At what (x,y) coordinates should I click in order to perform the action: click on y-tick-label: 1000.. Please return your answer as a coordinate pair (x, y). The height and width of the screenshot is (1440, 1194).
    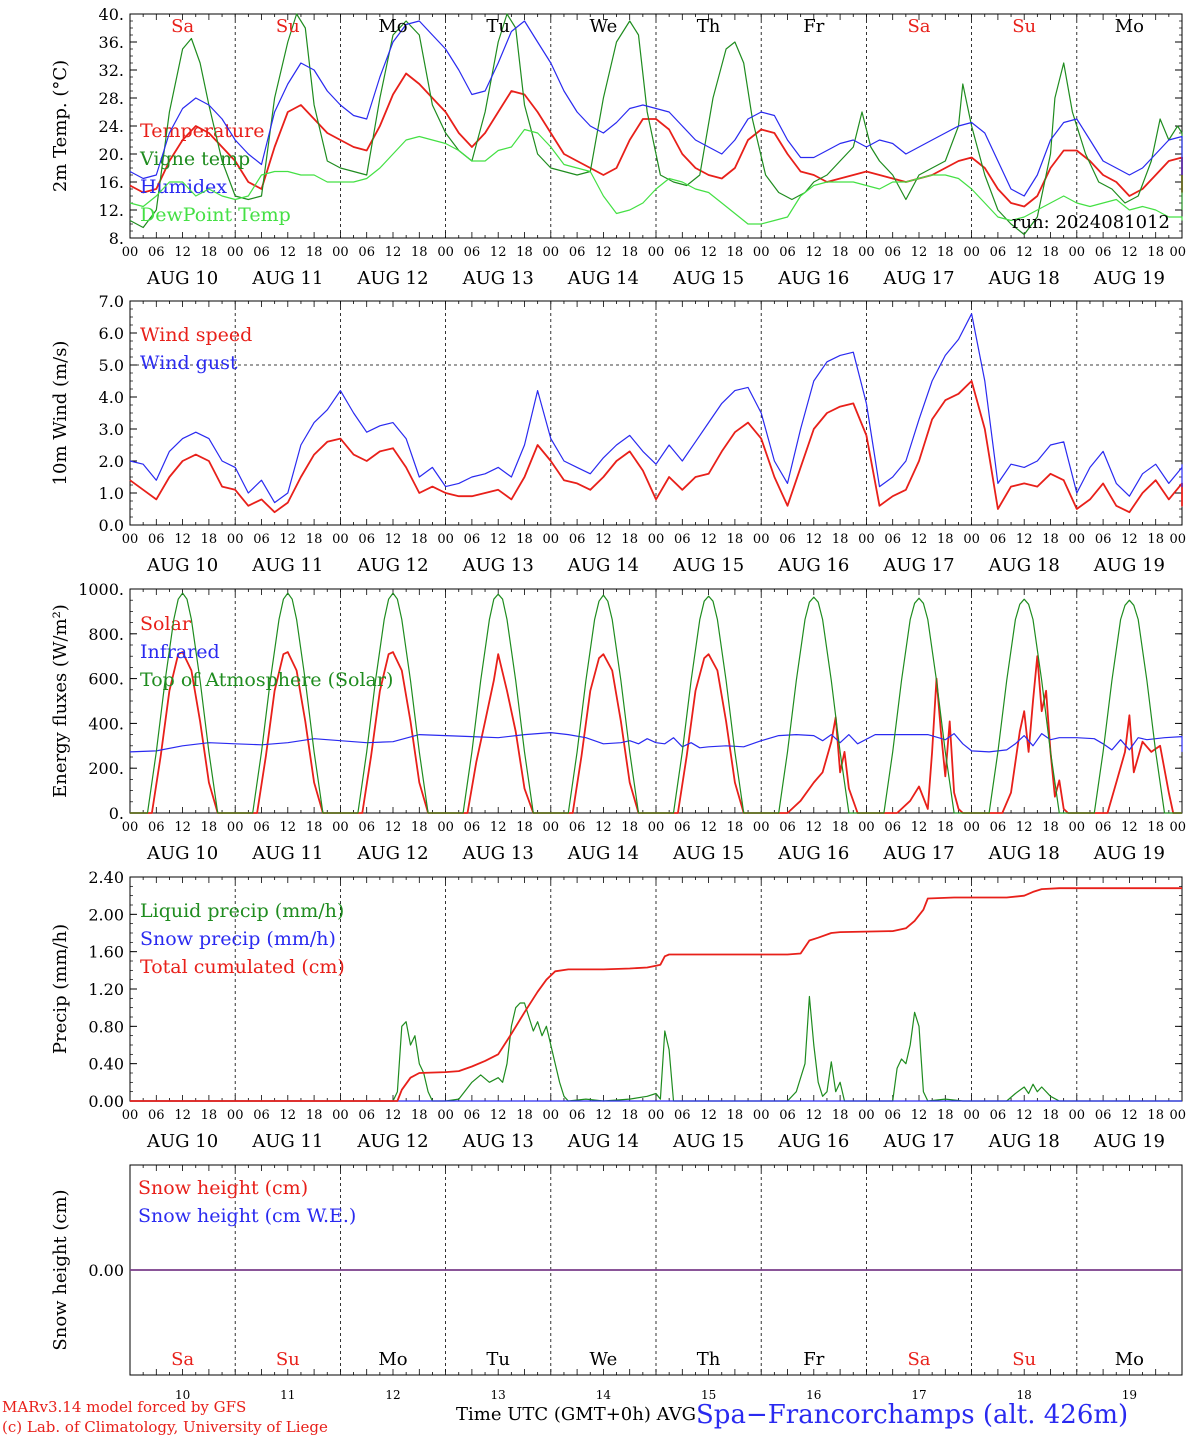
    Looking at the image, I should click on (101, 589).